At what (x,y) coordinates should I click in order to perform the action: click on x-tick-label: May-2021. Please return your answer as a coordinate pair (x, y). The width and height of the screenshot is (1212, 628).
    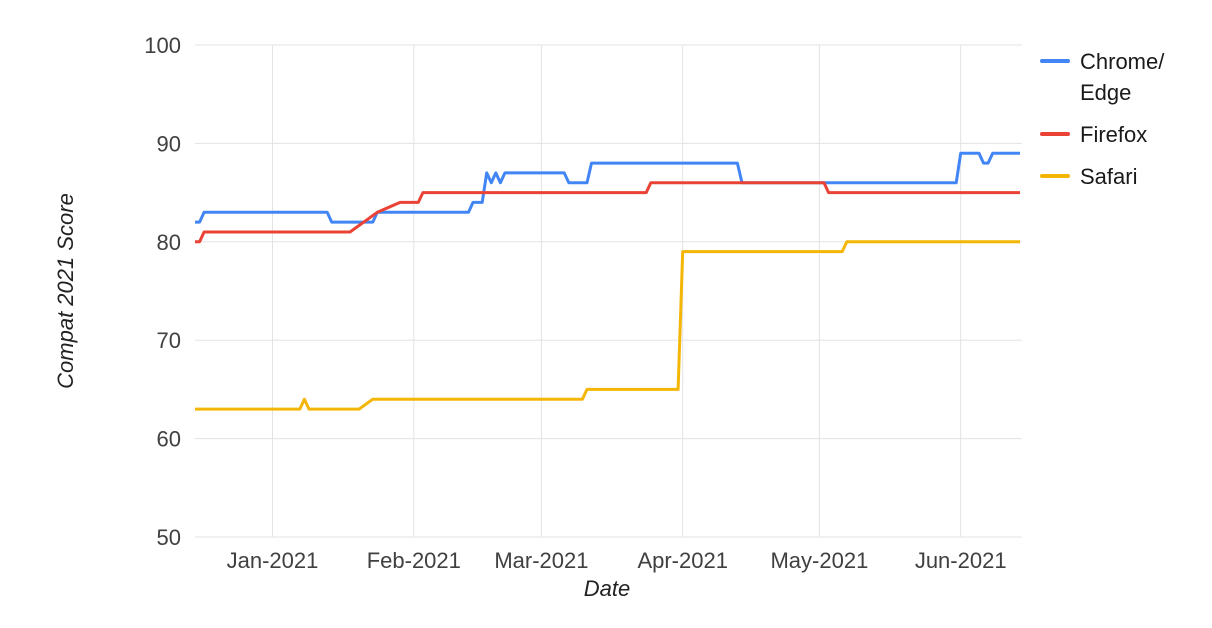
    Looking at the image, I should click on (819, 560).